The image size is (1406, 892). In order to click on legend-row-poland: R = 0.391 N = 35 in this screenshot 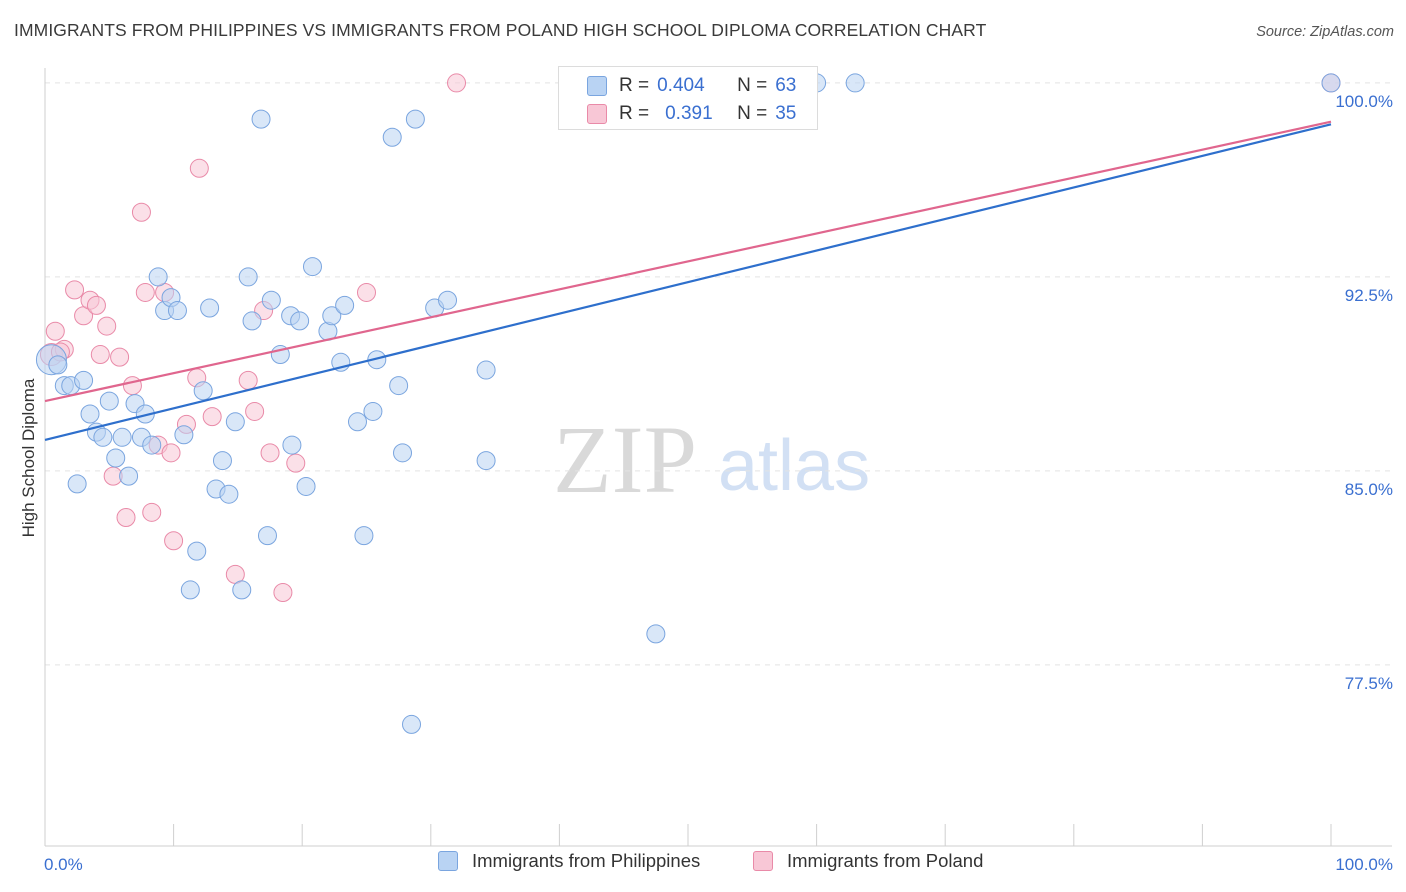, I will do `click(691, 114)`.